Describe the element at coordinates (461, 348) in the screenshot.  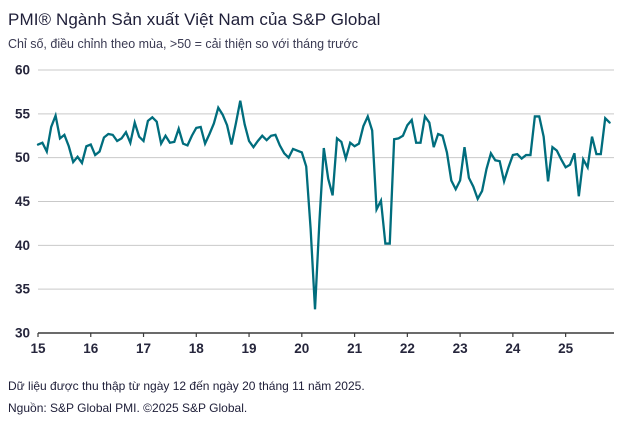
I see `x-axis-label: 23` at that location.